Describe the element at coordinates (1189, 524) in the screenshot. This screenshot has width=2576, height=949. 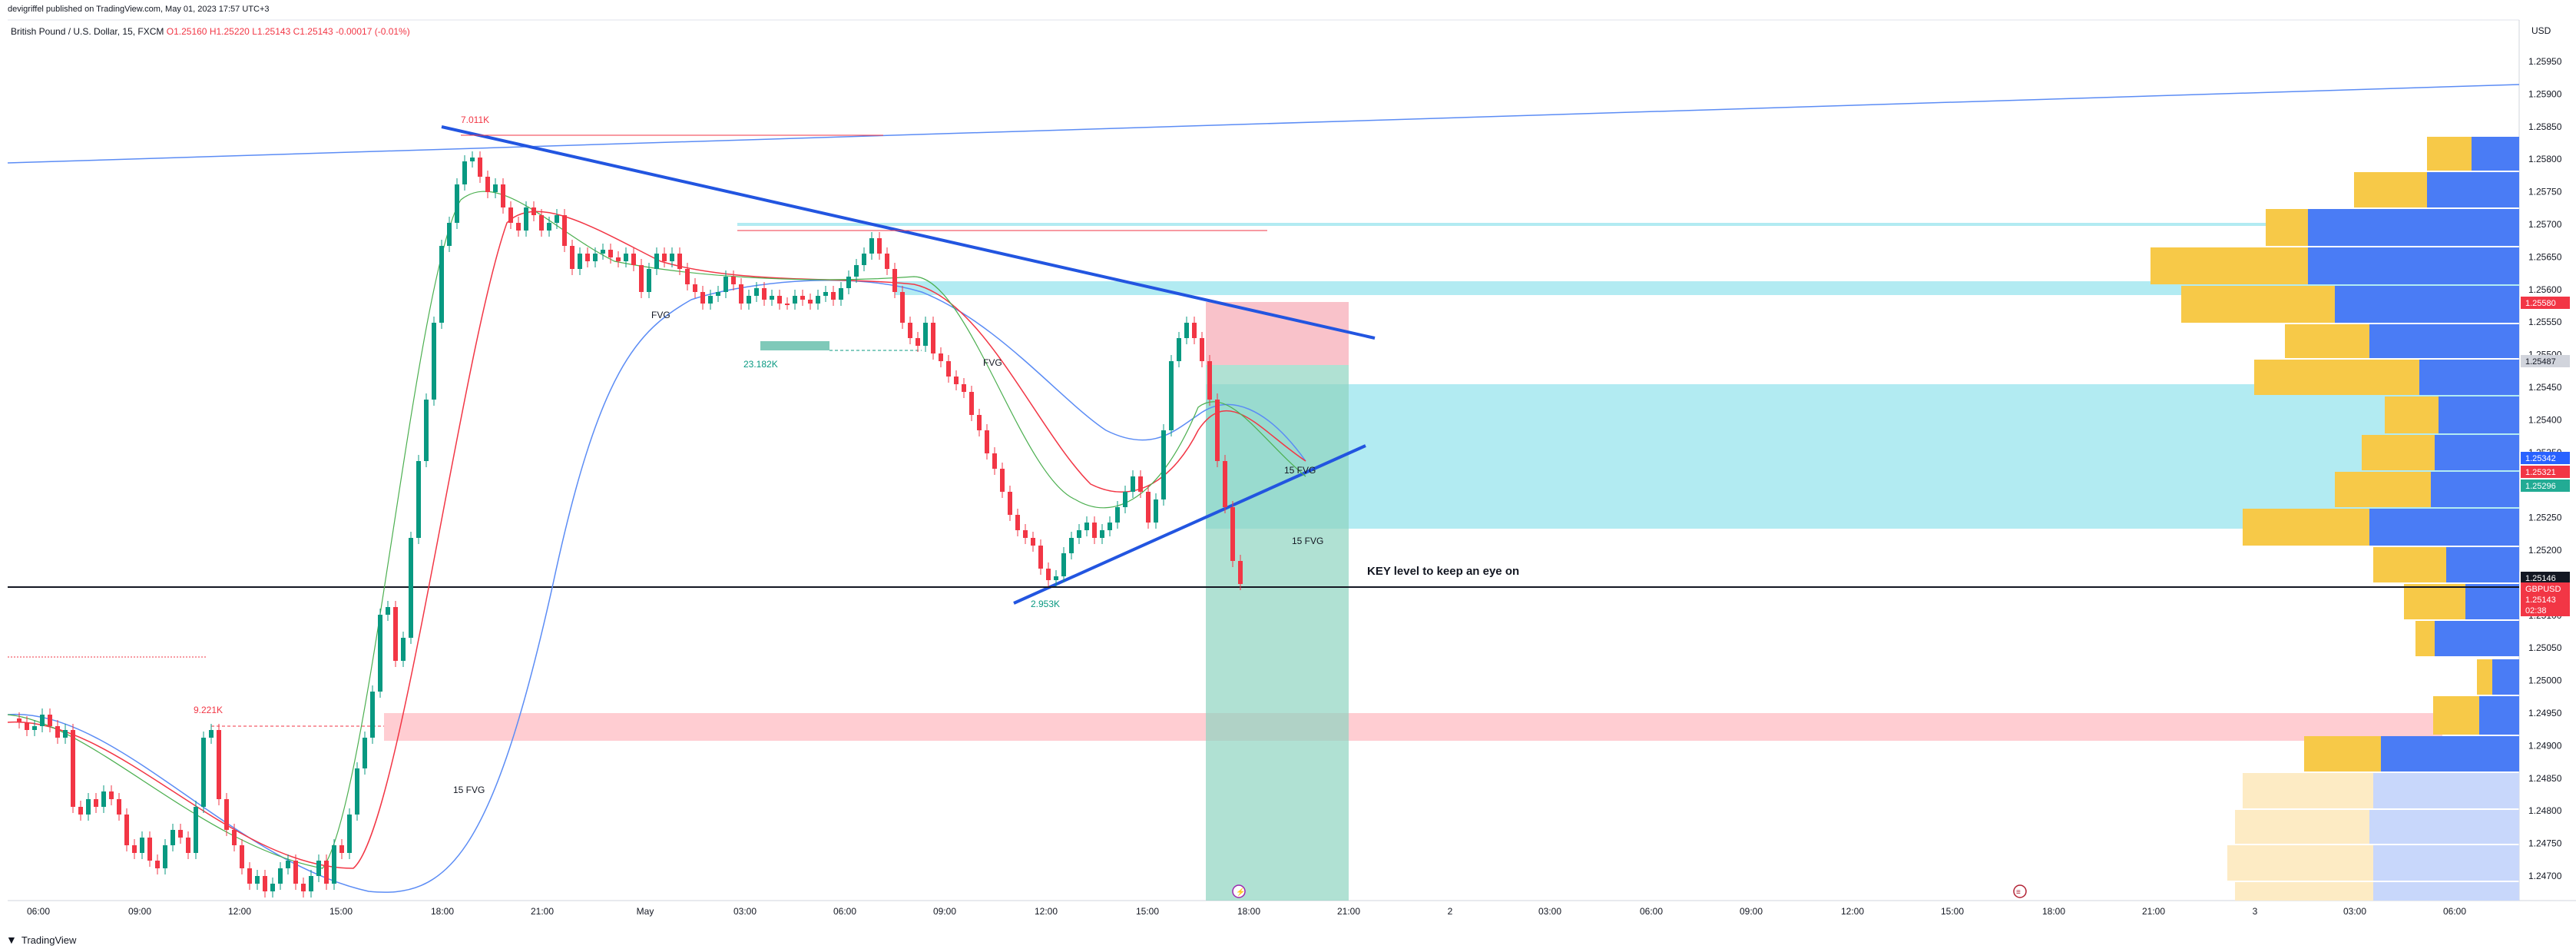
I see `ascending-trend-line` at that location.